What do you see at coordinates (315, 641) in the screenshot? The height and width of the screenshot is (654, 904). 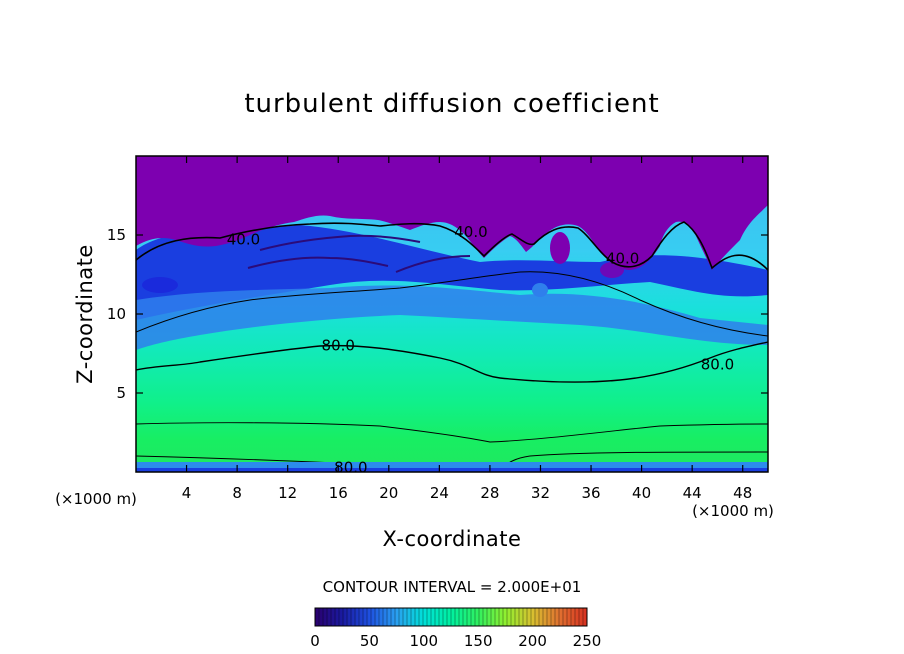 I see `colorbar-tick-label: 0` at bounding box center [315, 641].